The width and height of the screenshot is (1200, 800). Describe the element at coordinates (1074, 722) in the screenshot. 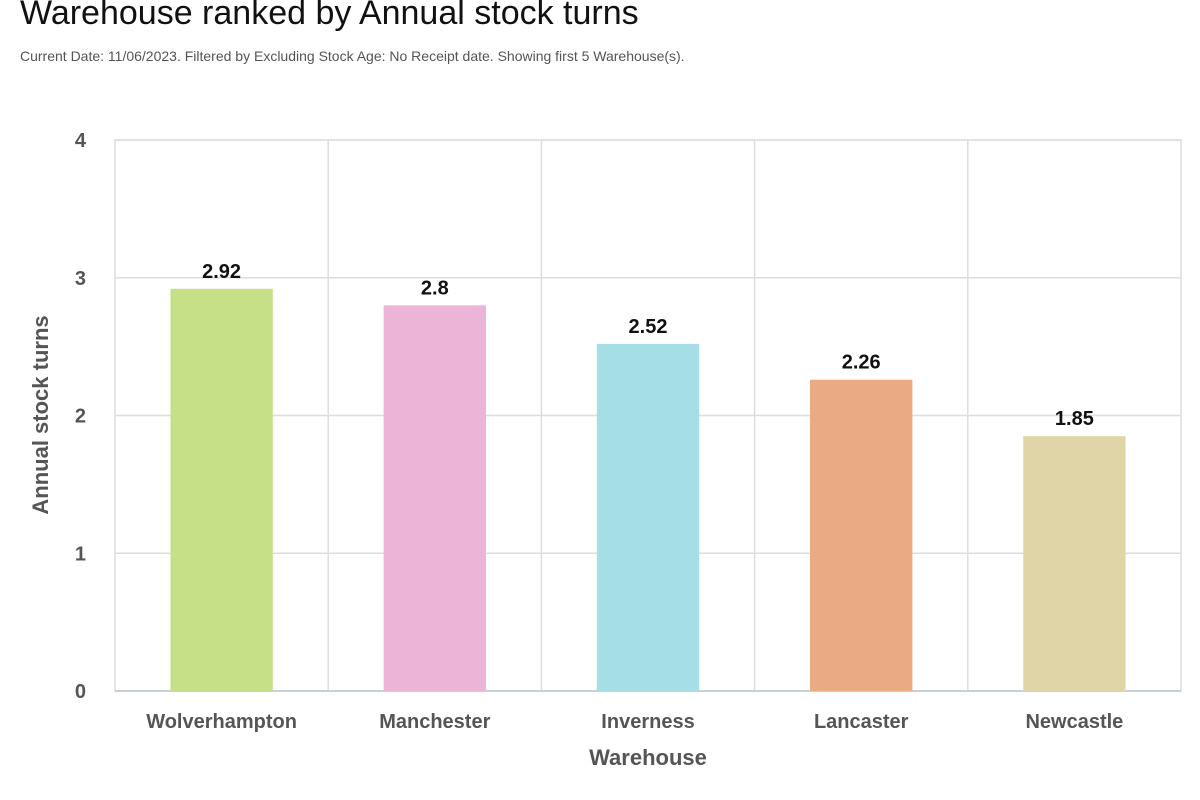

I see `x-tick-label: Newcastle` at that location.